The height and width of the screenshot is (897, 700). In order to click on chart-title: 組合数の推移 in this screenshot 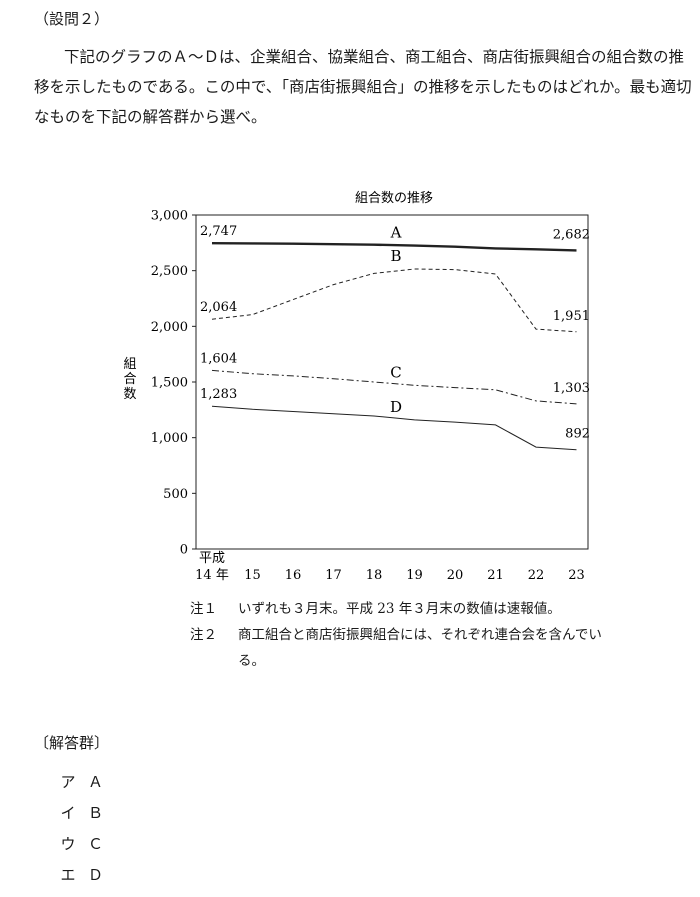, I will do `click(394, 198)`.